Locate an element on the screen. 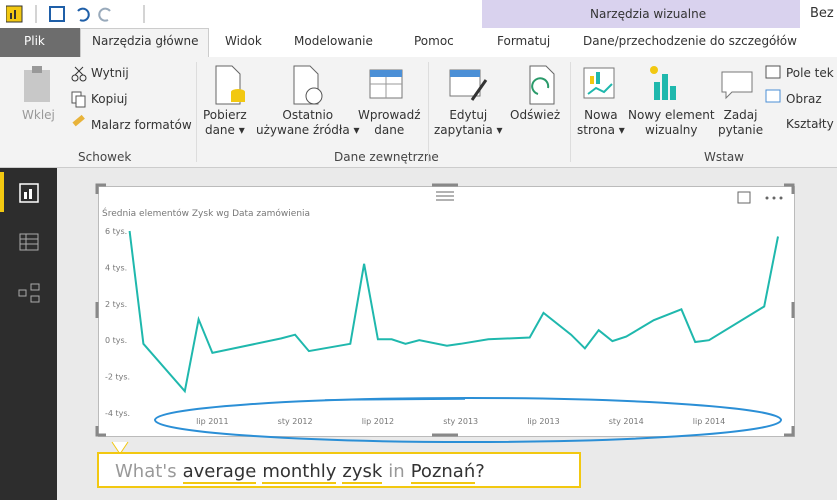  doc-title: Bez is located at coordinates (822, 13).